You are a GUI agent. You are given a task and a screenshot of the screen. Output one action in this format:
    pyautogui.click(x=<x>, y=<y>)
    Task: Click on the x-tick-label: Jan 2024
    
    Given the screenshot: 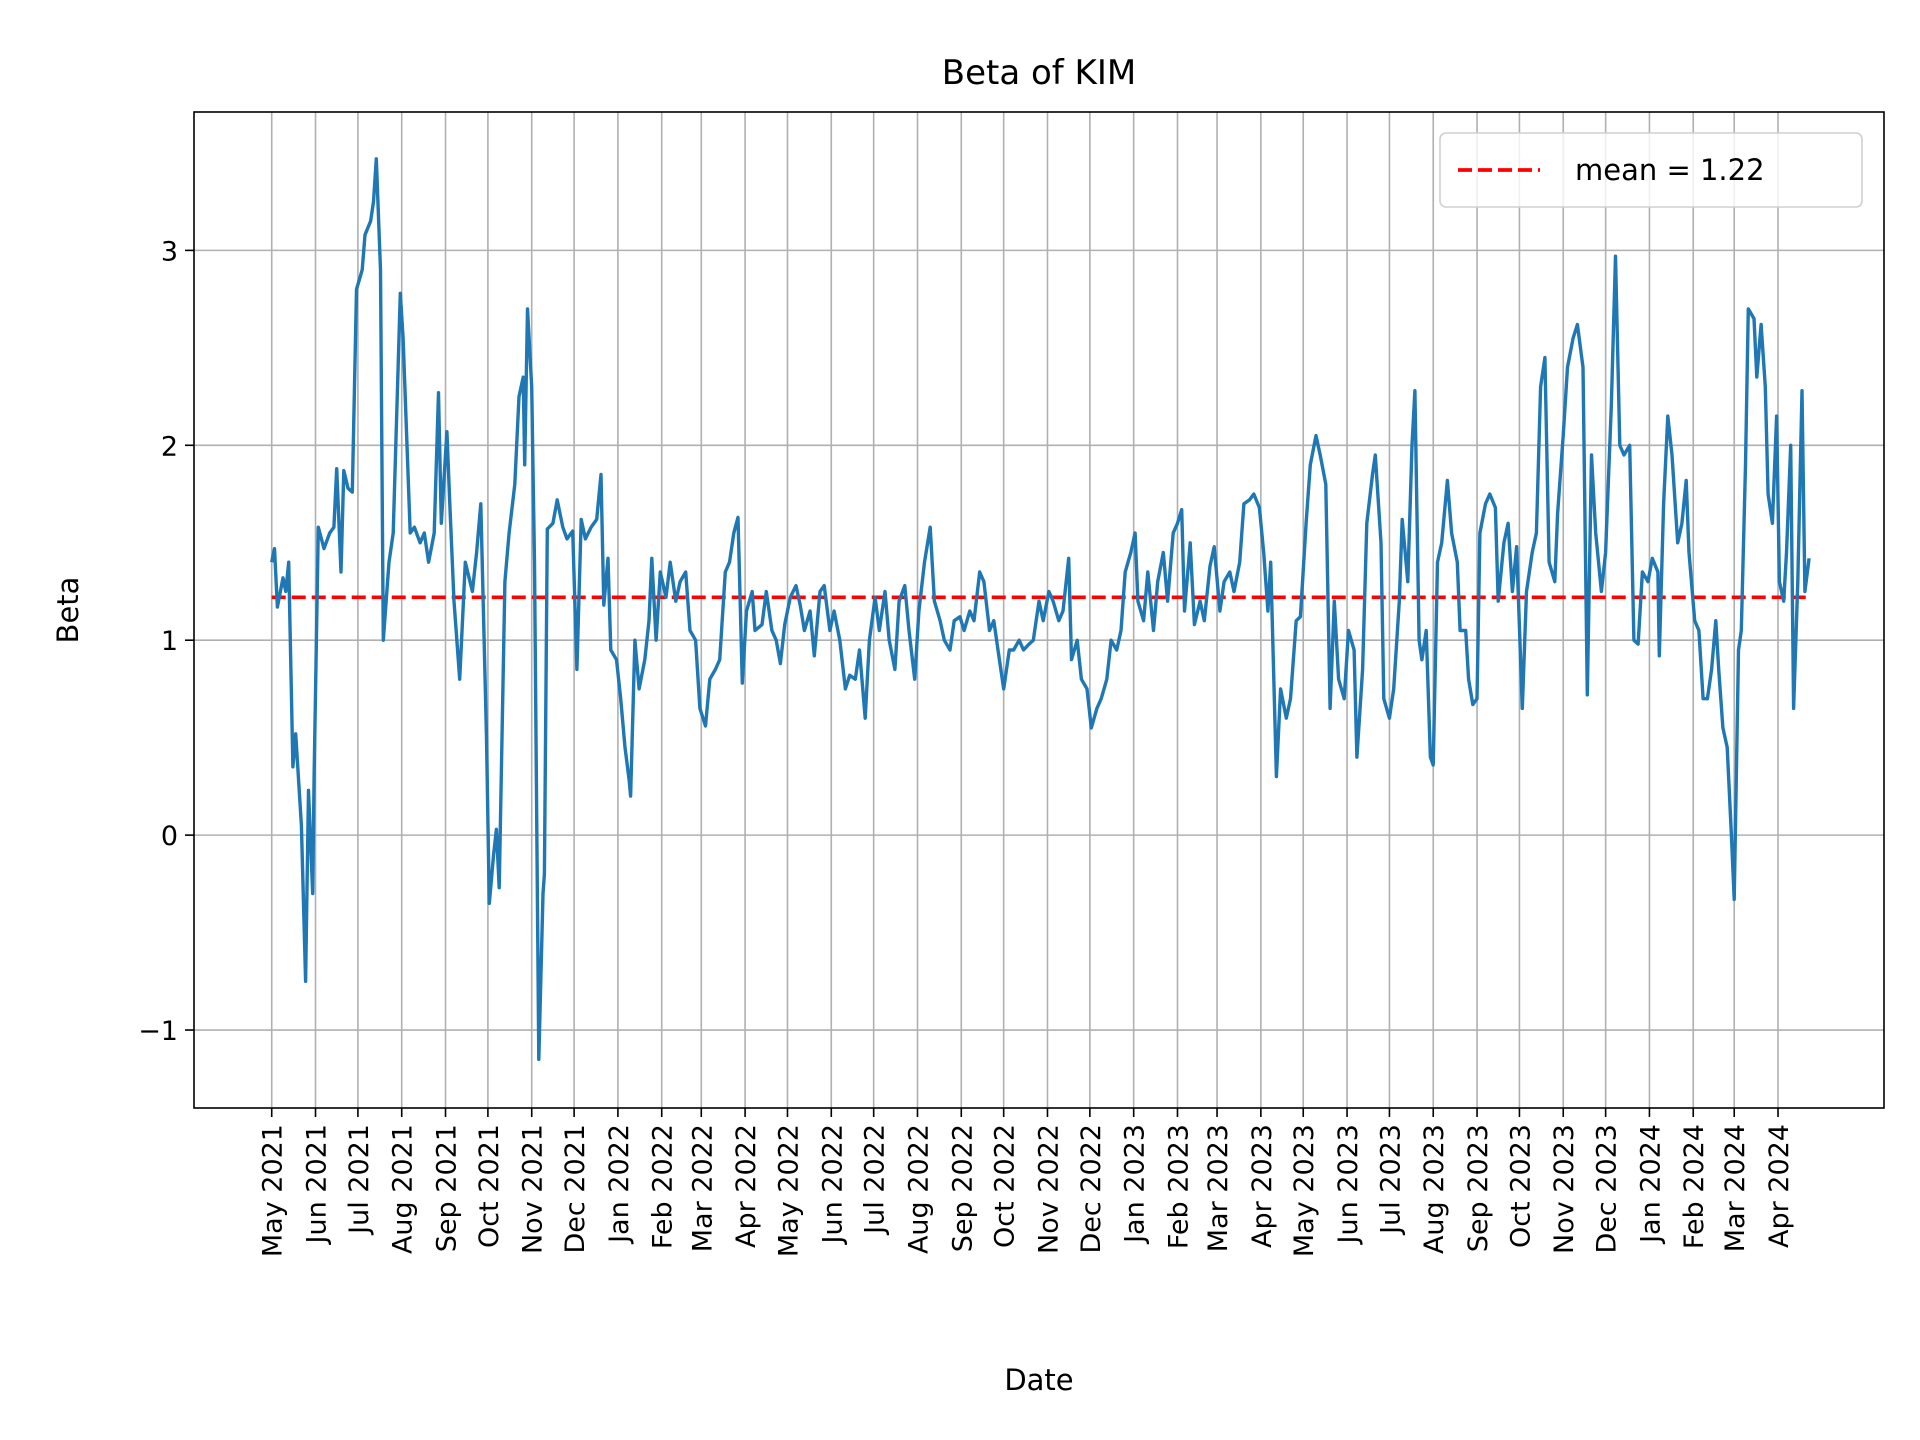 What is the action you would take?
    pyautogui.click(x=1650, y=1184)
    